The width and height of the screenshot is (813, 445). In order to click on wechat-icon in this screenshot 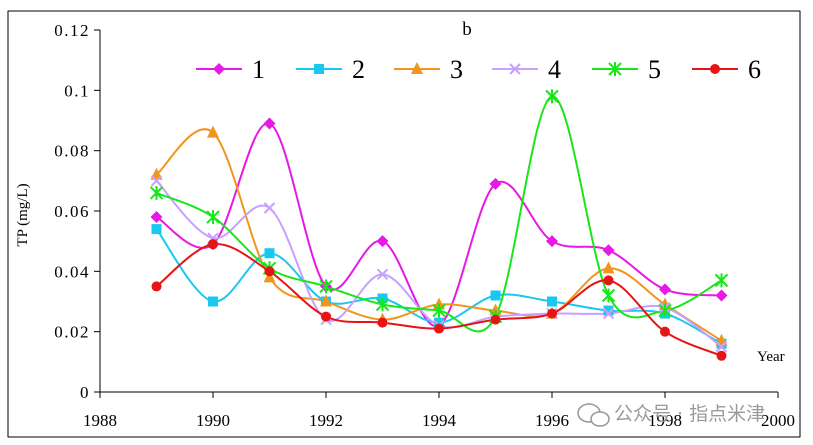, I will do `click(593, 415)`.